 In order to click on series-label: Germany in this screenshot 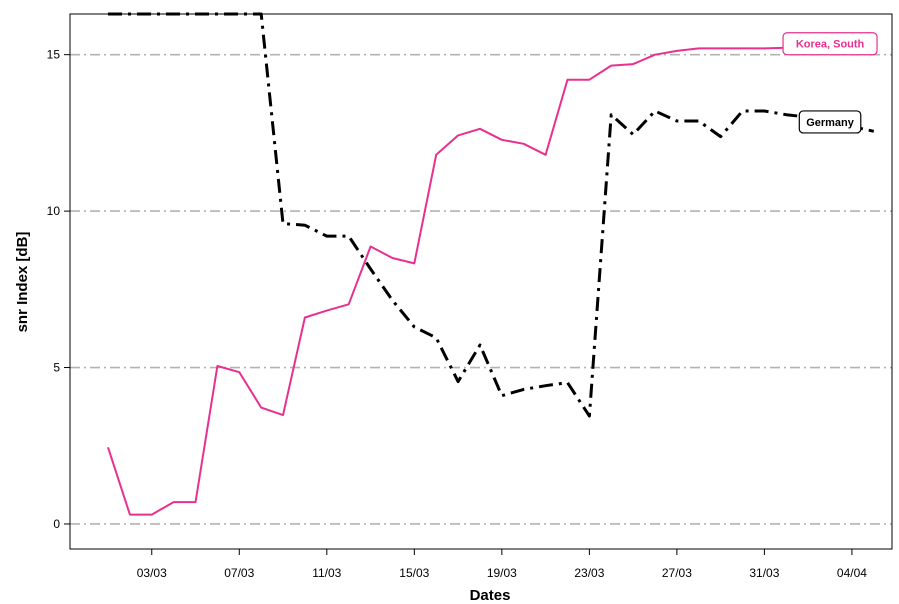, I will do `click(830, 123)`.